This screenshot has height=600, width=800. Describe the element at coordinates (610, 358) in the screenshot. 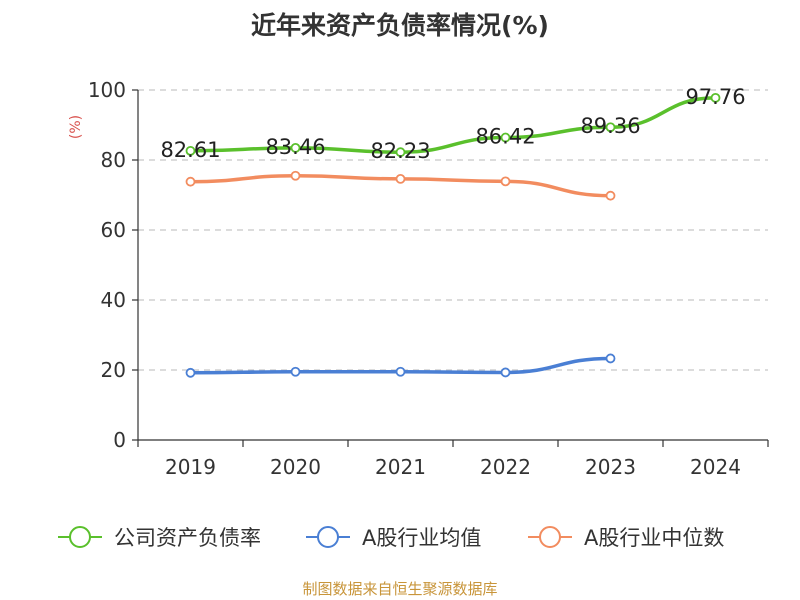

I see `point-s1-2023` at that location.